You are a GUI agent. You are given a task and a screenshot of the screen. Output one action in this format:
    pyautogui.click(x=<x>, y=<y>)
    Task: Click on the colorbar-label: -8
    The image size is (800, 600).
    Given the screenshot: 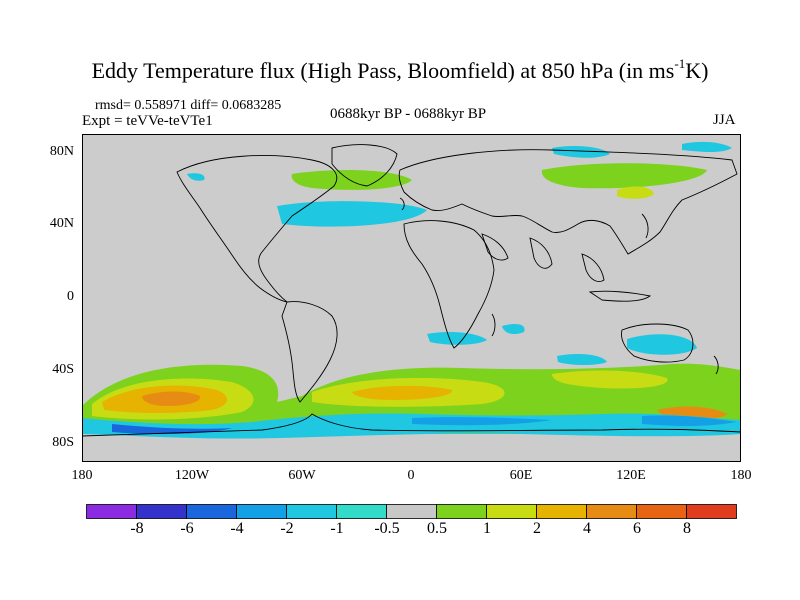 What is the action you would take?
    pyautogui.click(x=137, y=528)
    